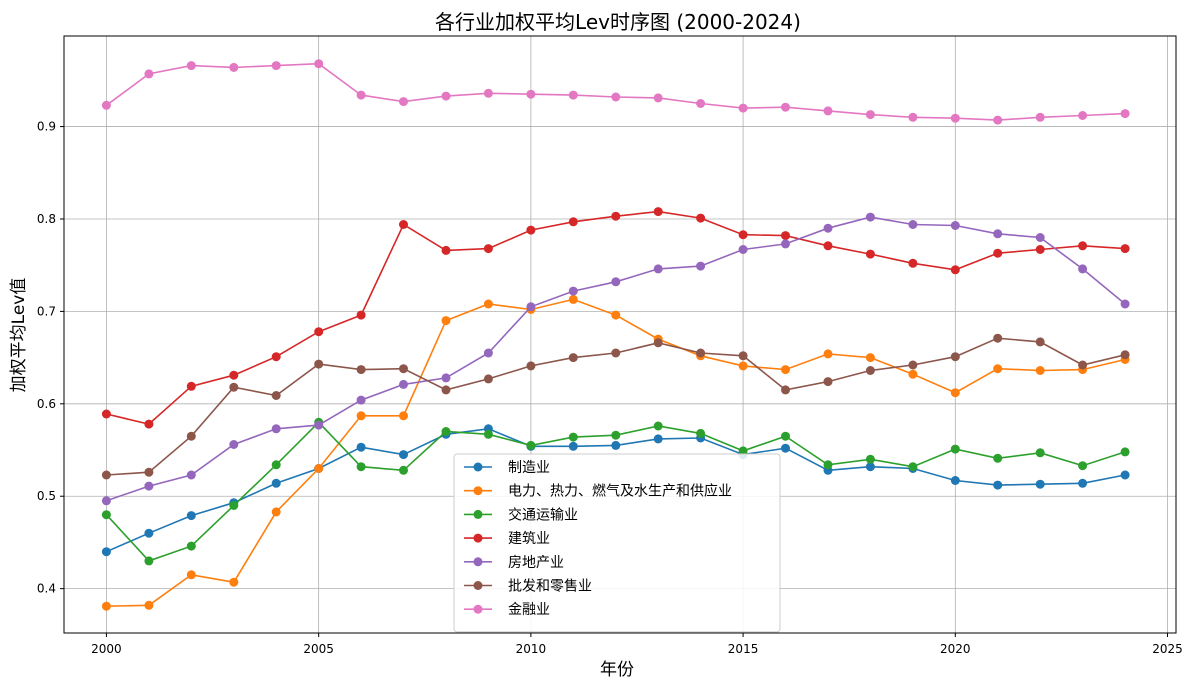  I want to click on x-tick-label-5: 2025, so click(1167, 649).